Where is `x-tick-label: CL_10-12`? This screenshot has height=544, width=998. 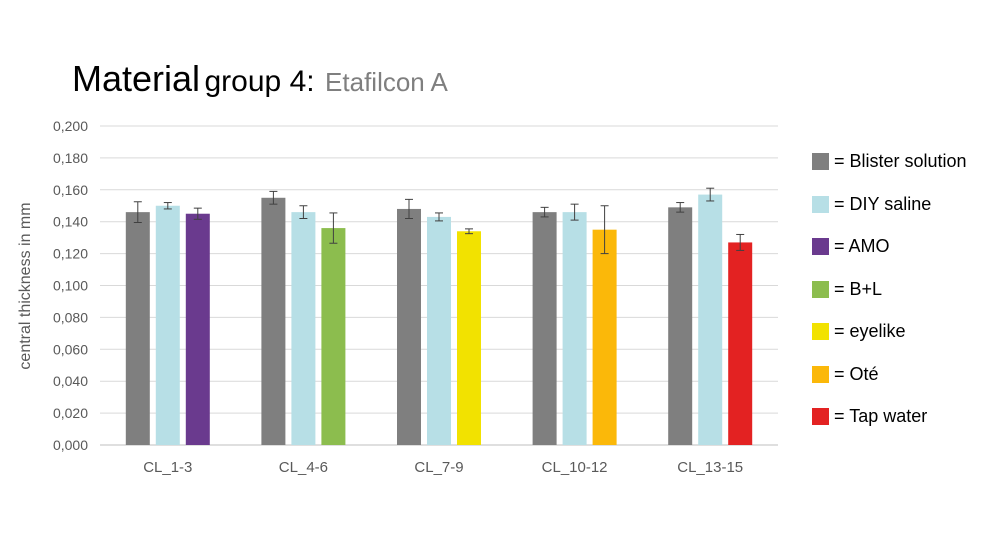 x-tick-label: CL_10-12 is located at coordinates (575, 467).